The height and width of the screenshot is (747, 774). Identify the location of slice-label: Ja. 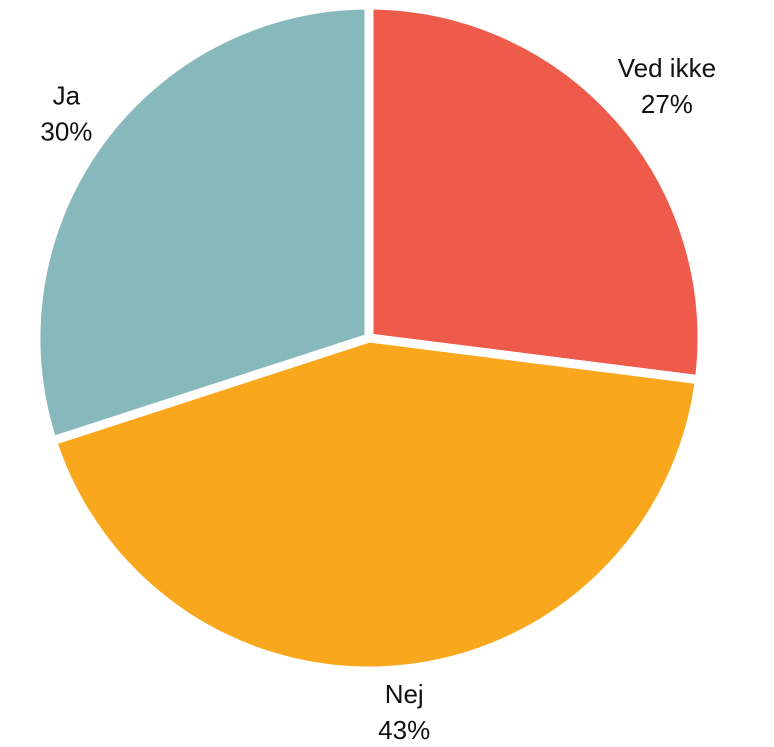
(67, 96).